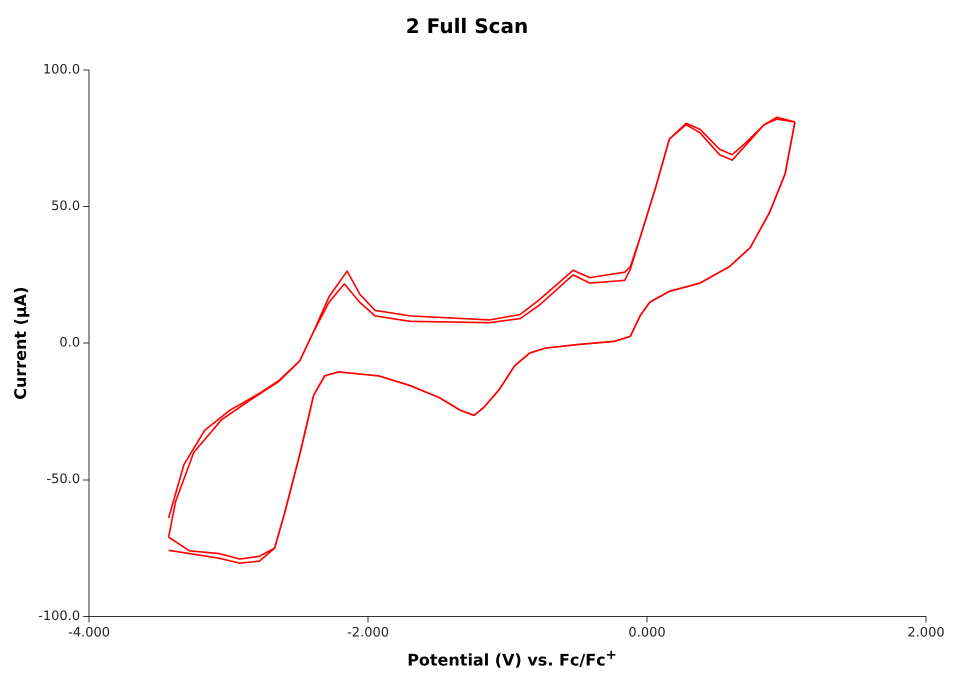  Describe the element at coordinates (69, 343) in the screenshot. I see `y-tick-label: 0.0` at that location.